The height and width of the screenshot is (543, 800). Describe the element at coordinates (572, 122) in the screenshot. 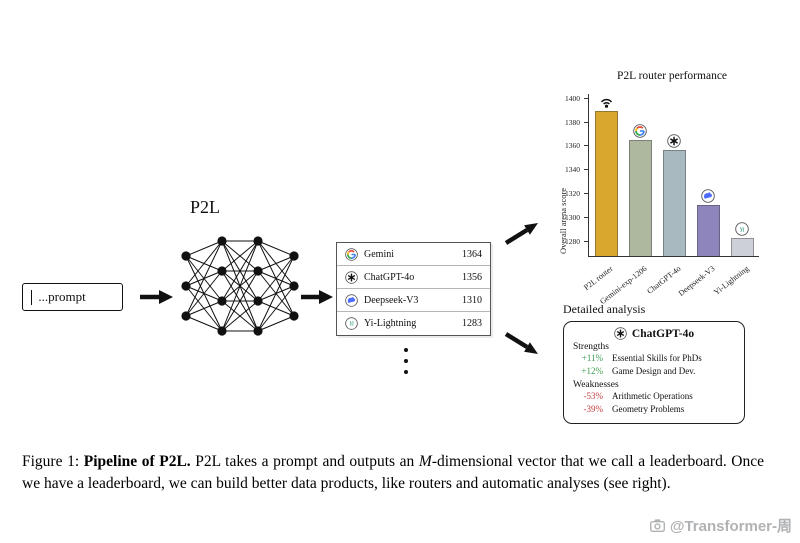

I see `y-tick-label: 1380` at that location.